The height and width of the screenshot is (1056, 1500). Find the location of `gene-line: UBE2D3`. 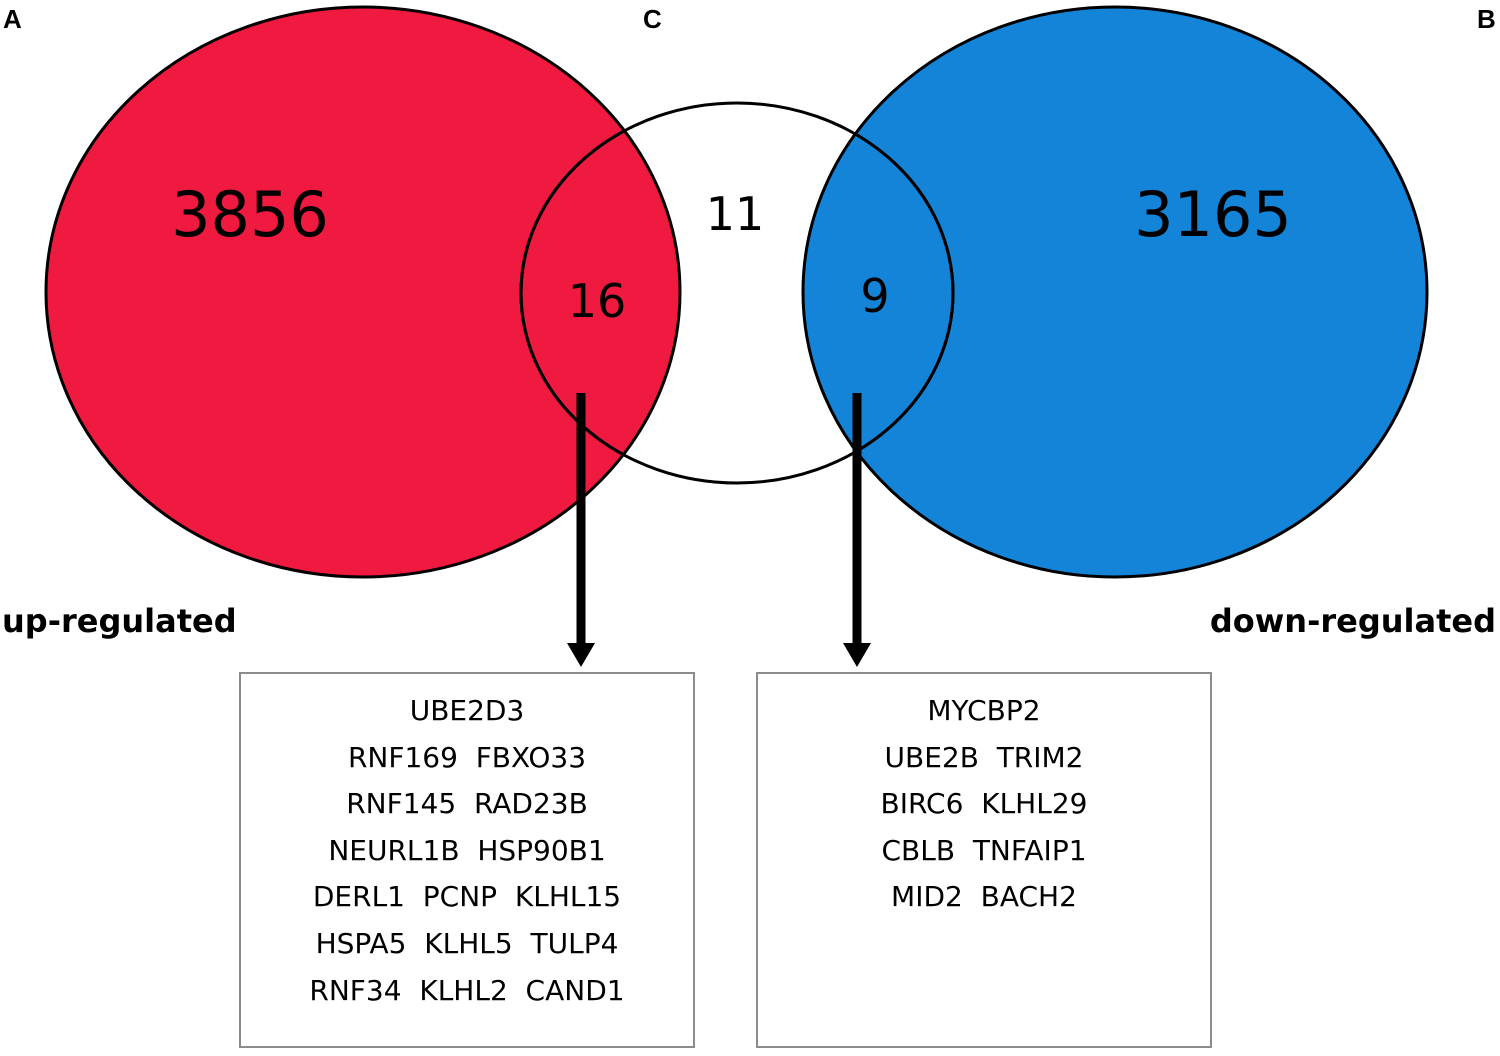

gene-line: UBE2D3 is located at coordinates (467, 710).